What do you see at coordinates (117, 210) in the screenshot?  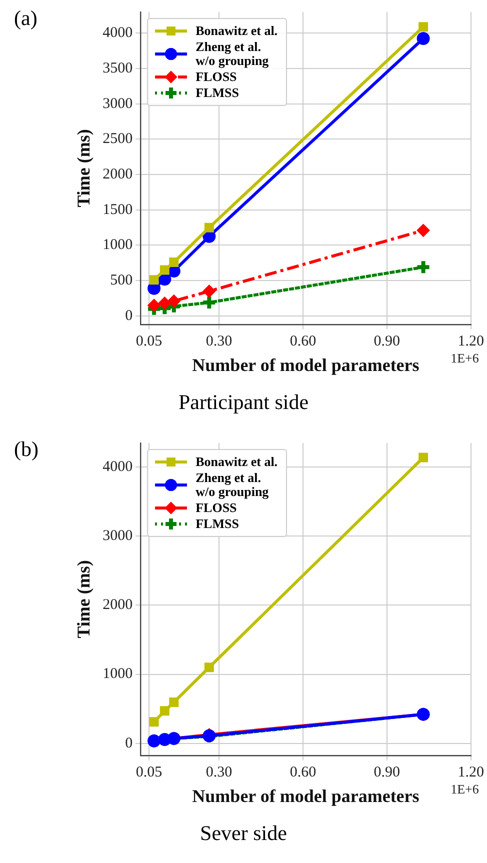 I see `y-tick-label: 1500` at bounding box center [117, 210].